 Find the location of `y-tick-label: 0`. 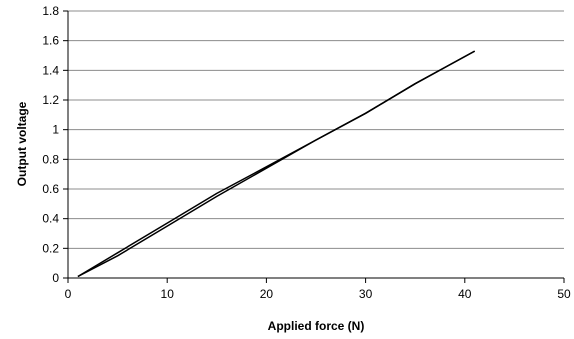

y-tick-label: 0 is located at coordinates (55, 278).